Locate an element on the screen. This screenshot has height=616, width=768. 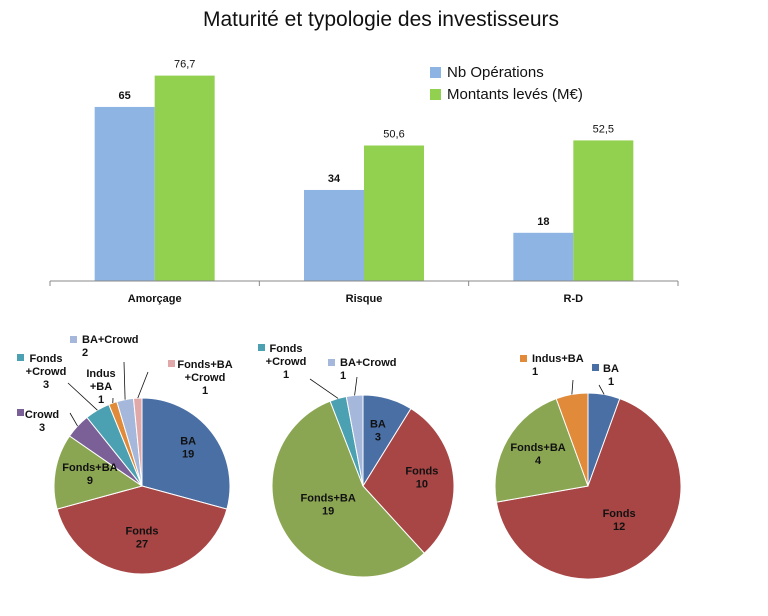
pie-label-ba-line: 19 is located at coordinates (188, 455).